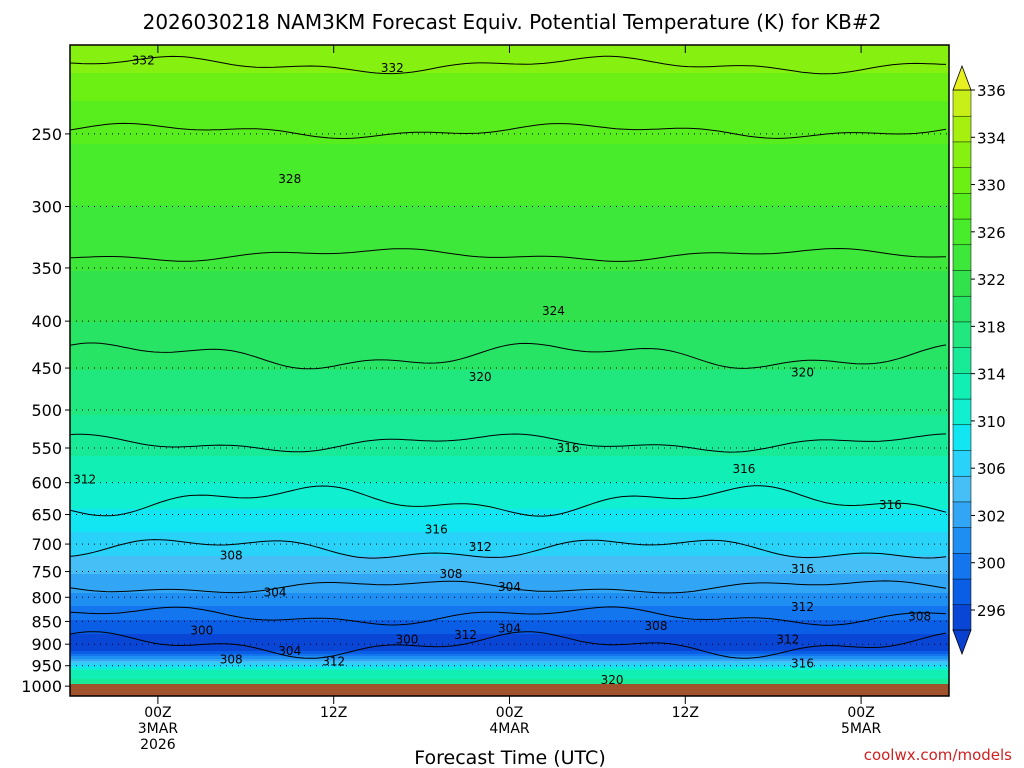 The width and height of the screenshot is (1024, 768). Describe the element at coordinates (991, 138) in the screenshot. I see `colorbar-tick-label: 334` at that location.